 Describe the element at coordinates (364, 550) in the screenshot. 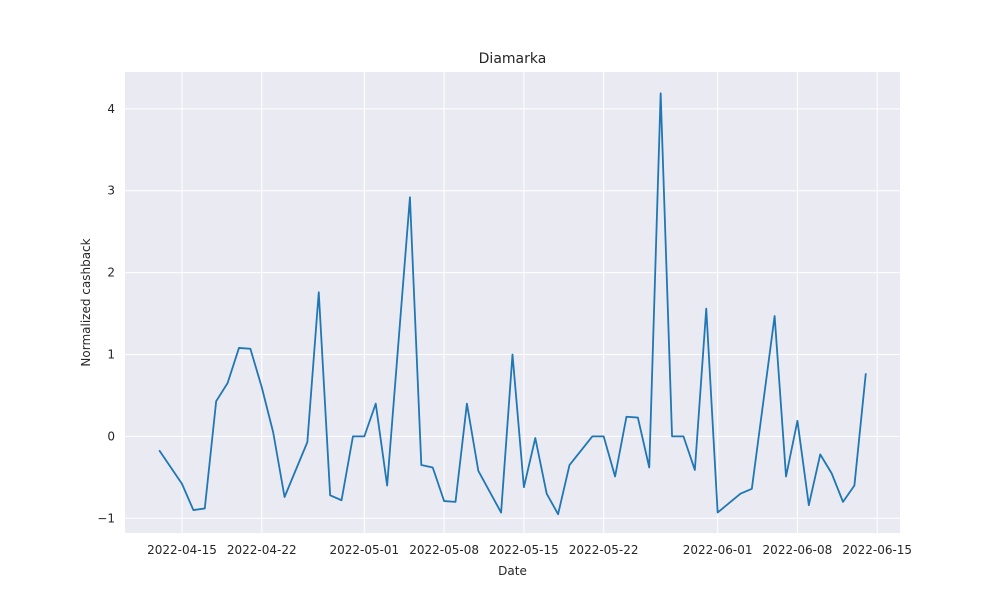

I see `x-tick-label: 2022-05-01` at that location.